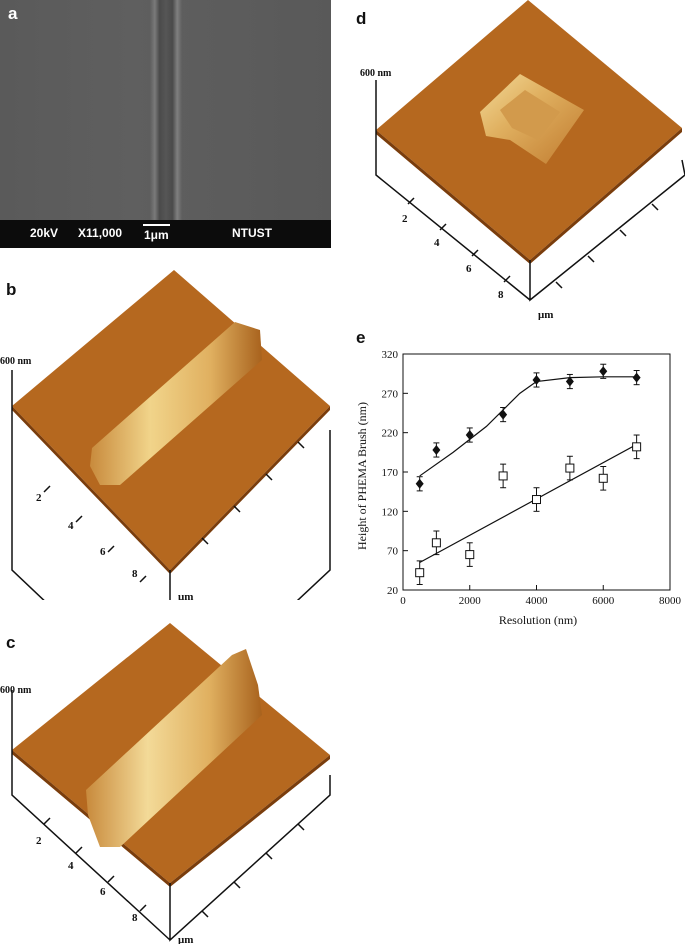  I want to click on sem-info-bar: 20kV X11,000 1μm NTUST, so click(165, 234).